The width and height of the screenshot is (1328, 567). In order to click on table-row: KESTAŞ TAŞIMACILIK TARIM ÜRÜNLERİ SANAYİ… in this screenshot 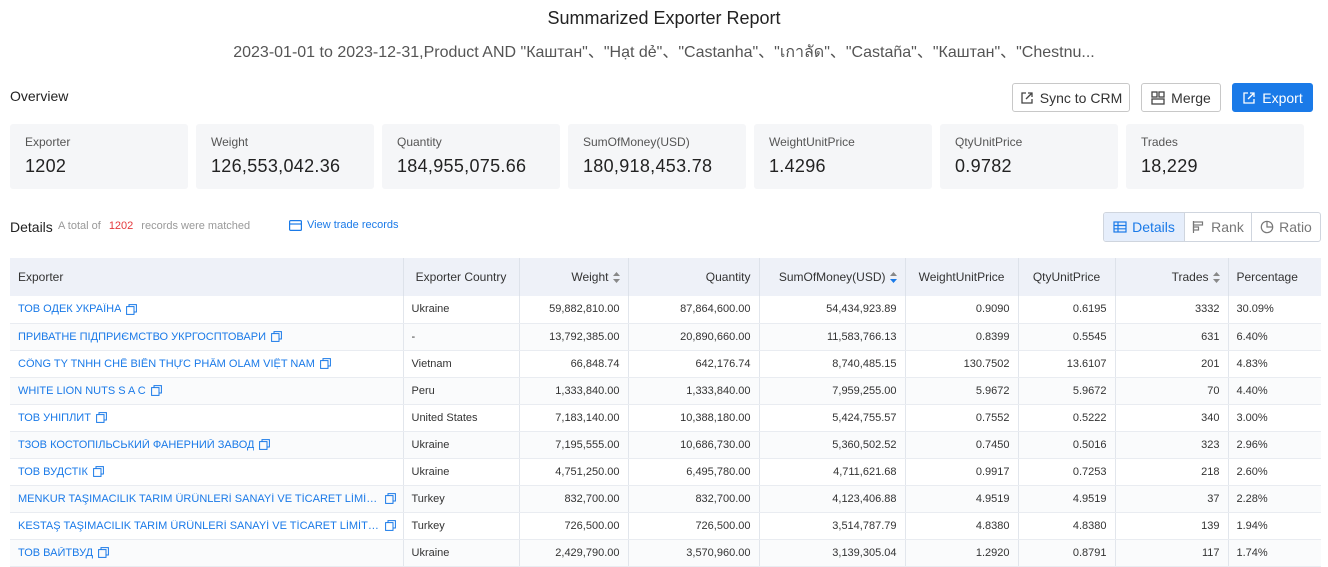, I will do `click(665, 526)`.